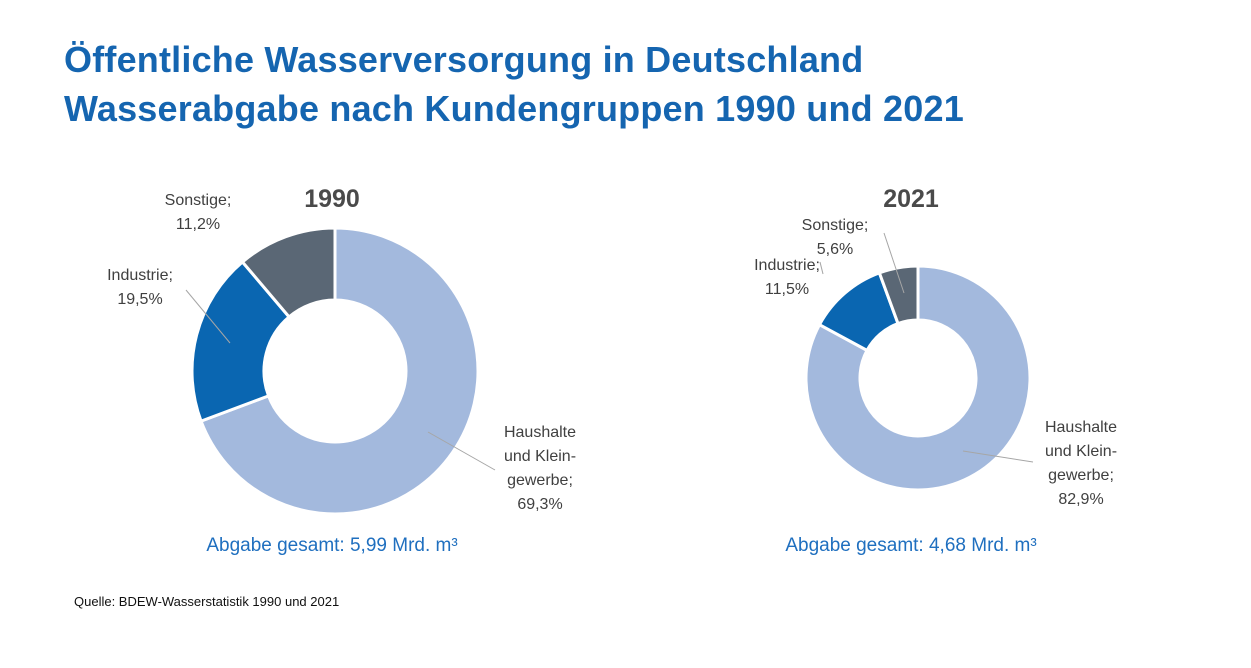 The height and width of the screenshot is (668, 1251). Describe the element at coordinates (894, 263) in the screenshot. I see `leader-line-sonstige-2021` at that location.